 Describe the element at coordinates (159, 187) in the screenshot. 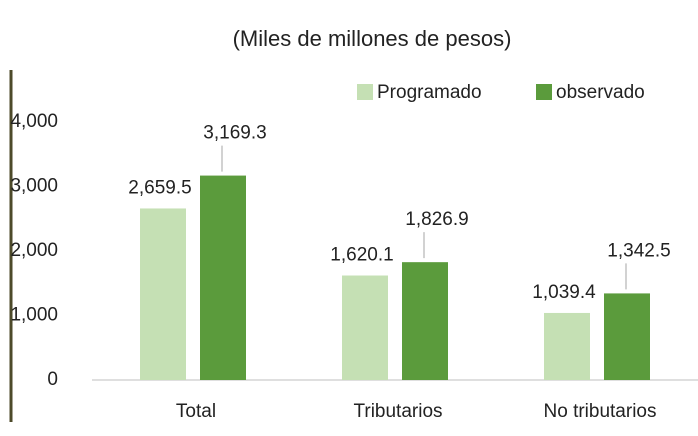

I see `data-label: 2,659.5` at that location.